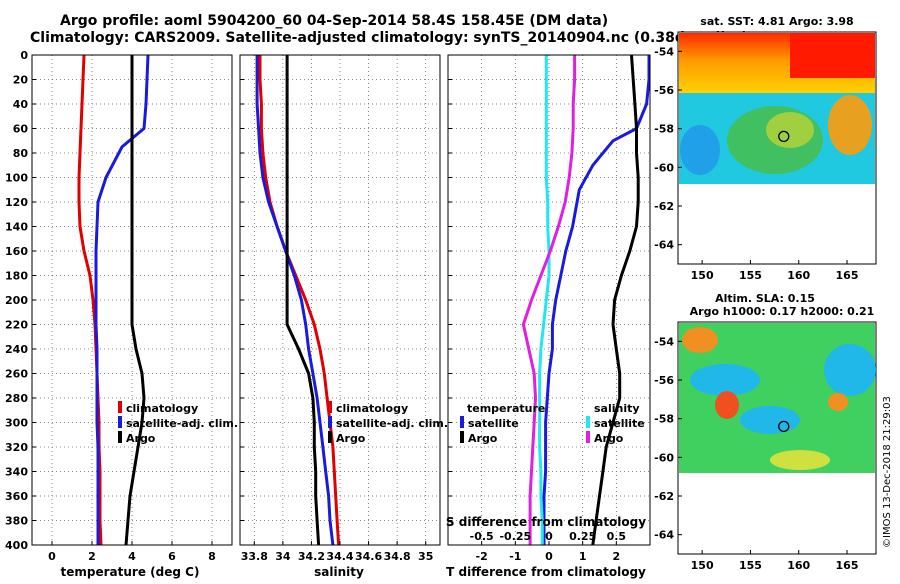 The height and width of the screenshot is (584, 900). I want to click on sla-field-yellow, so click(800, 460).